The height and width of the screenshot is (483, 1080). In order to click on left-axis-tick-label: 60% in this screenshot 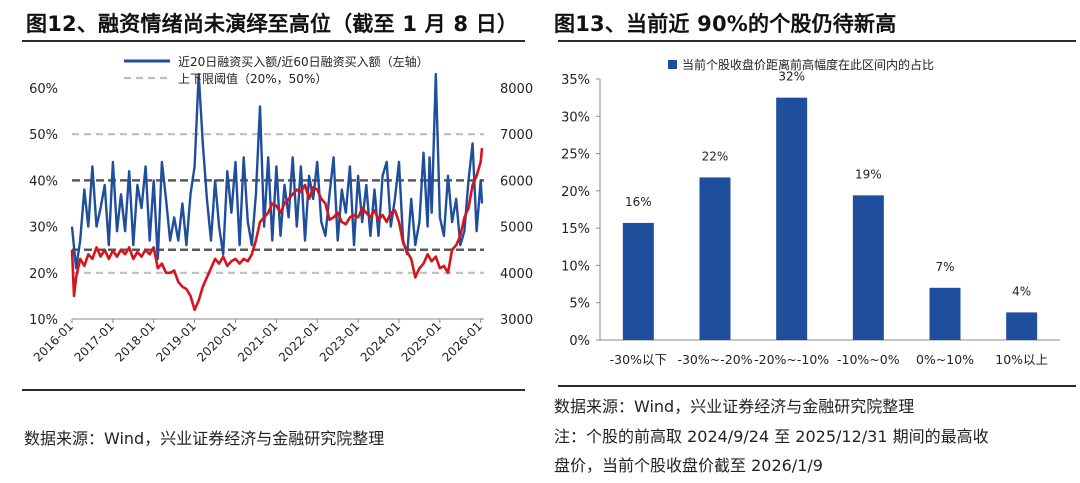, I will do `click(43, 89)`.